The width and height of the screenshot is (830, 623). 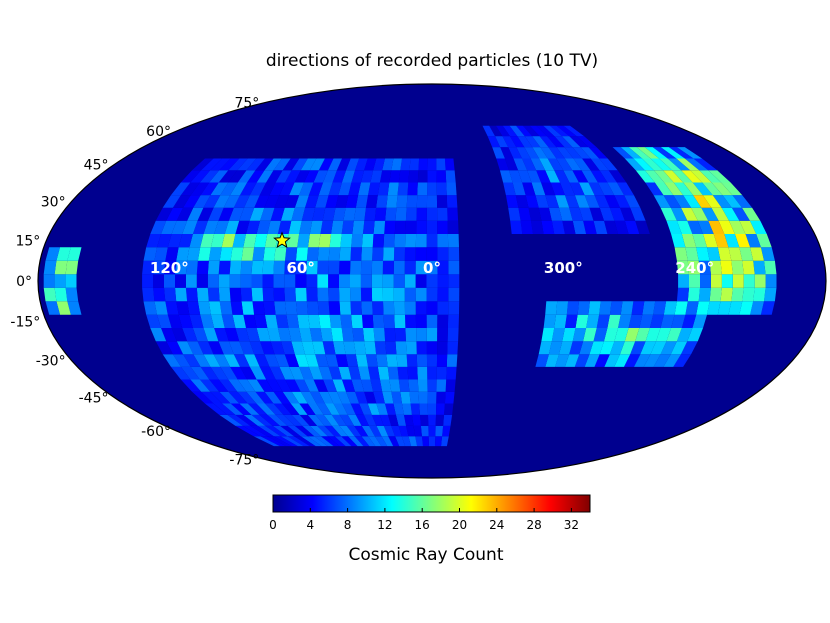 I want to click on colorbar-tick-label: 24, so click(x=496, y=525).